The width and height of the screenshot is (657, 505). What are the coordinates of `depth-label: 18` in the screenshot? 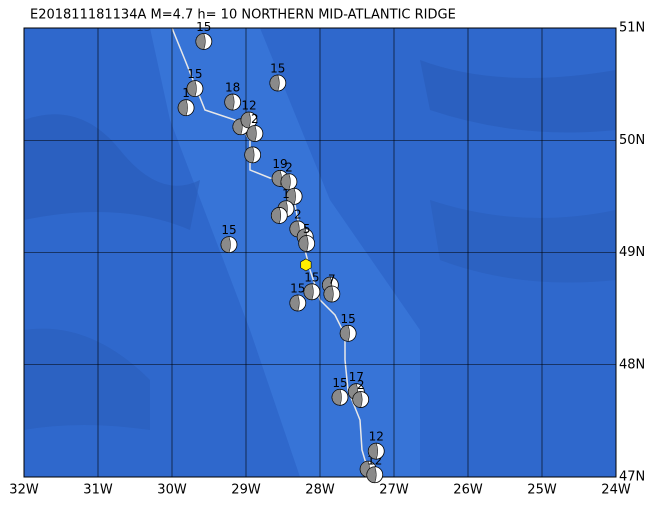 It's located at (232, 88).